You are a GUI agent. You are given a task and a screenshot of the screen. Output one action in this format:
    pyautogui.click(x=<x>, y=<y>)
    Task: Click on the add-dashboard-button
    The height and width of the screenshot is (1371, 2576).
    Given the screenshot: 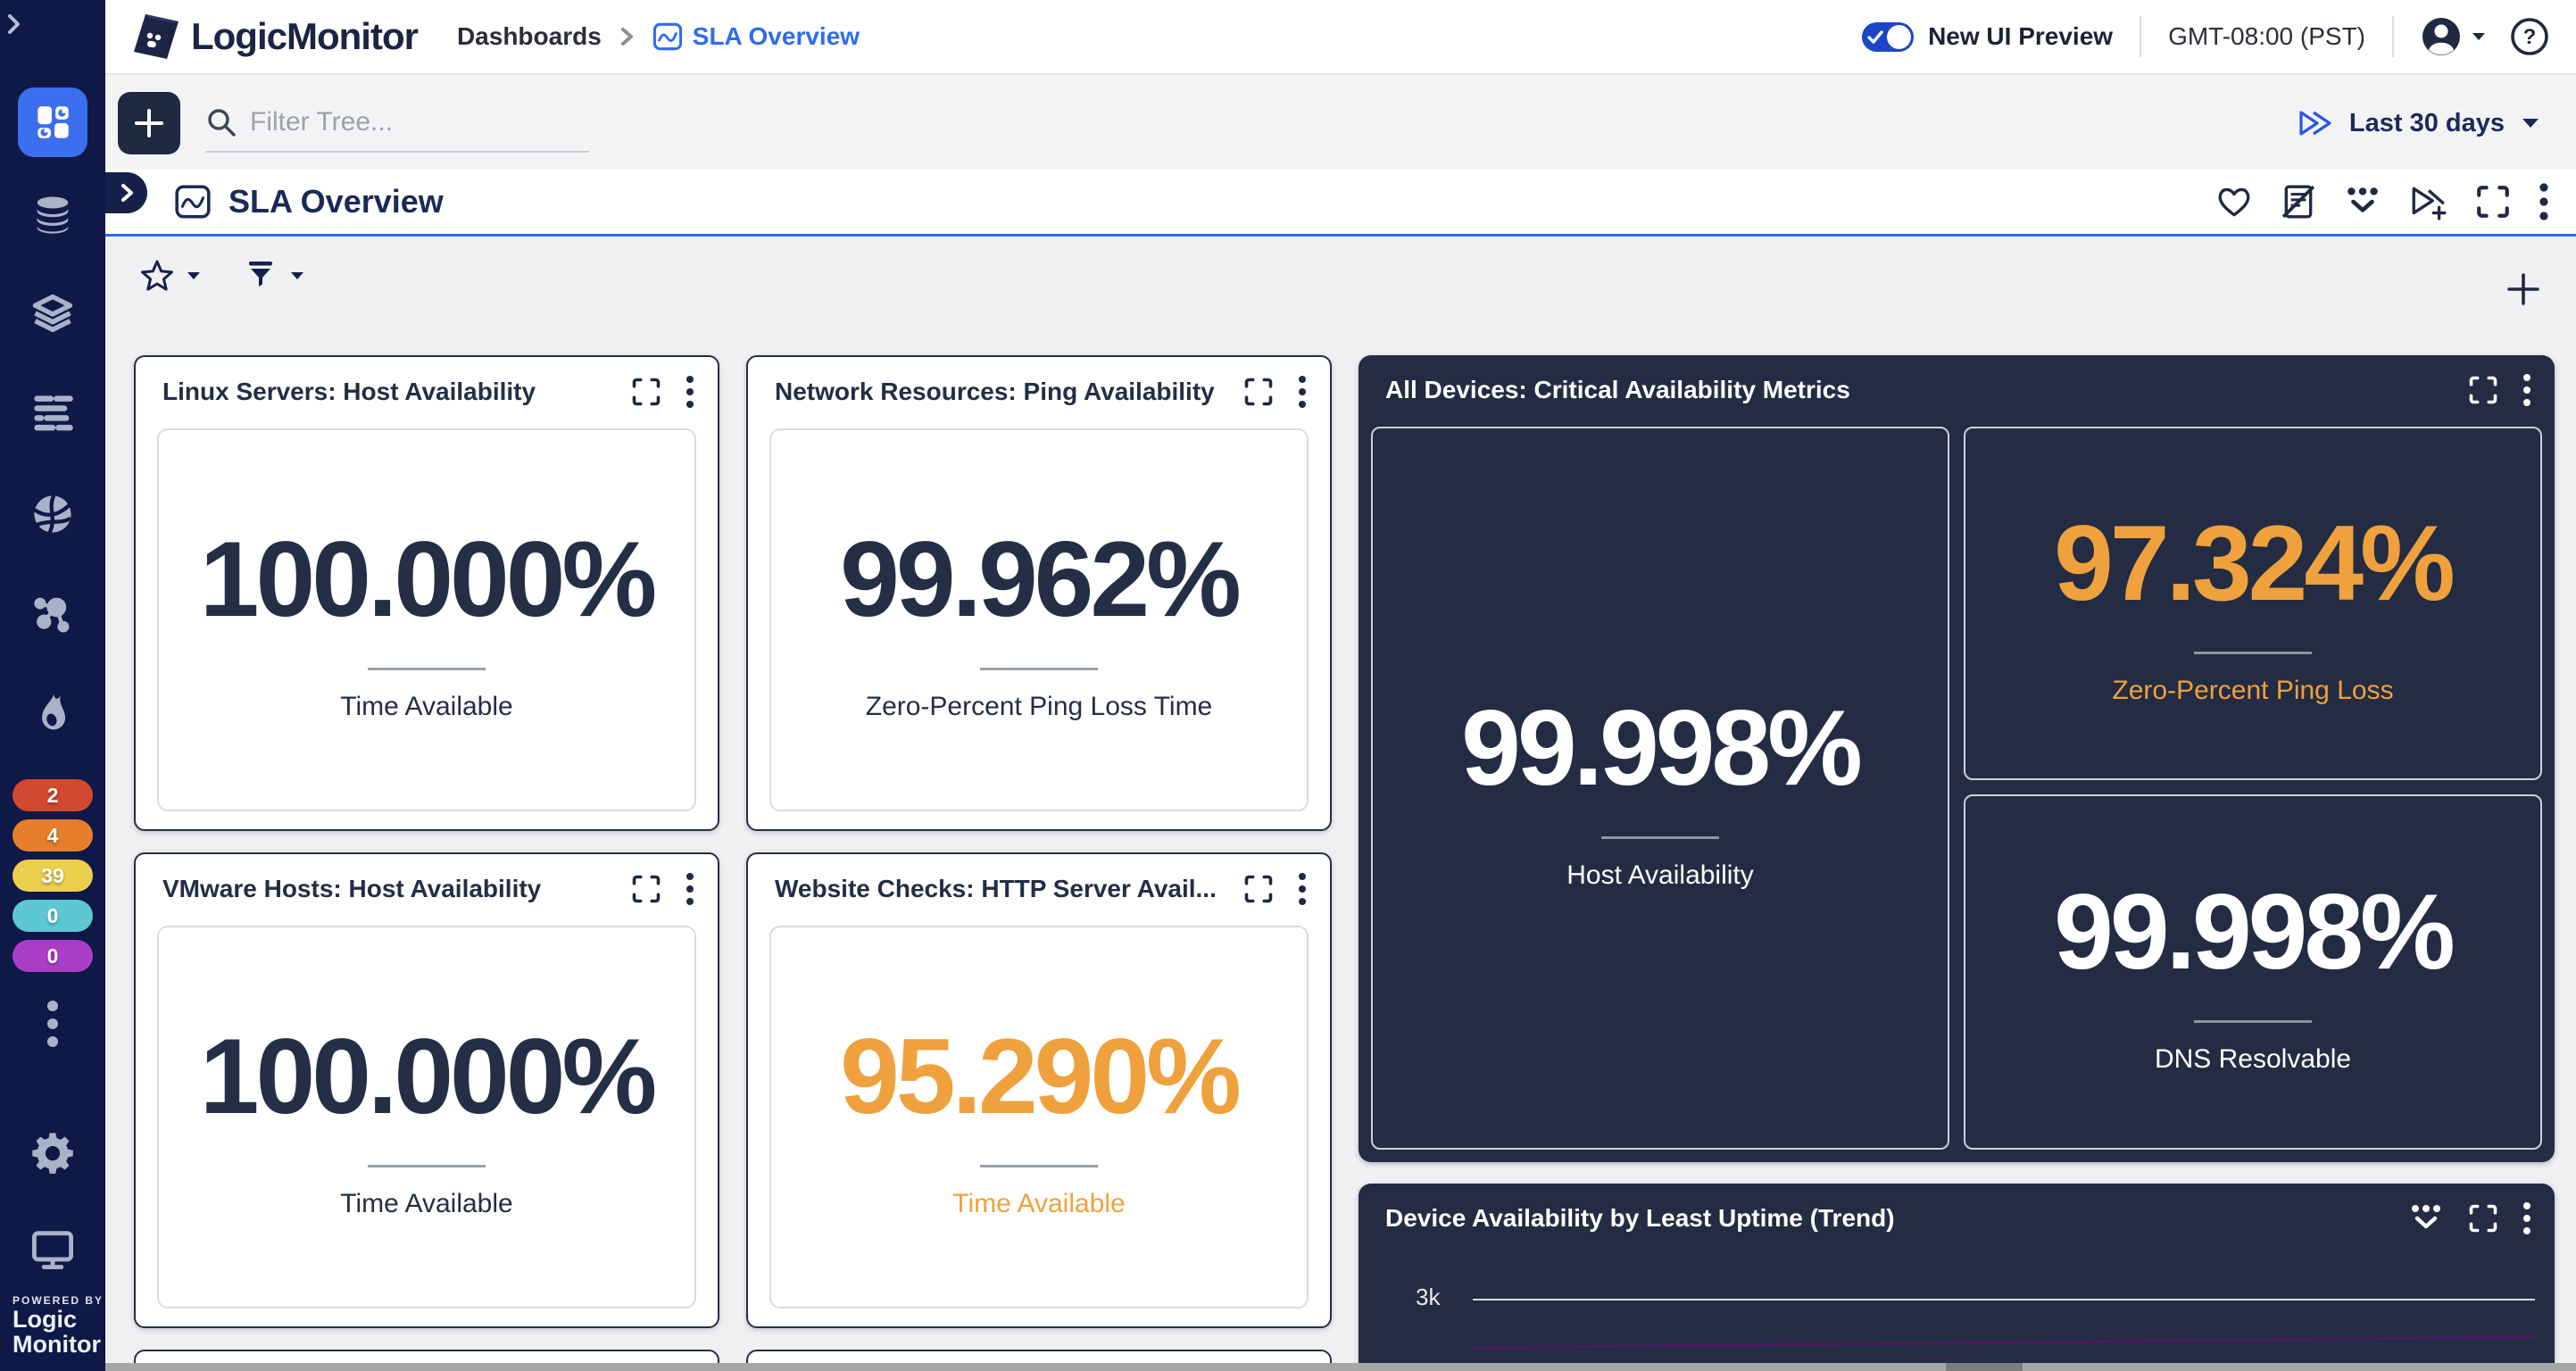 What is the action you would take?
    pyautogui.click(x=149, y=123)
    